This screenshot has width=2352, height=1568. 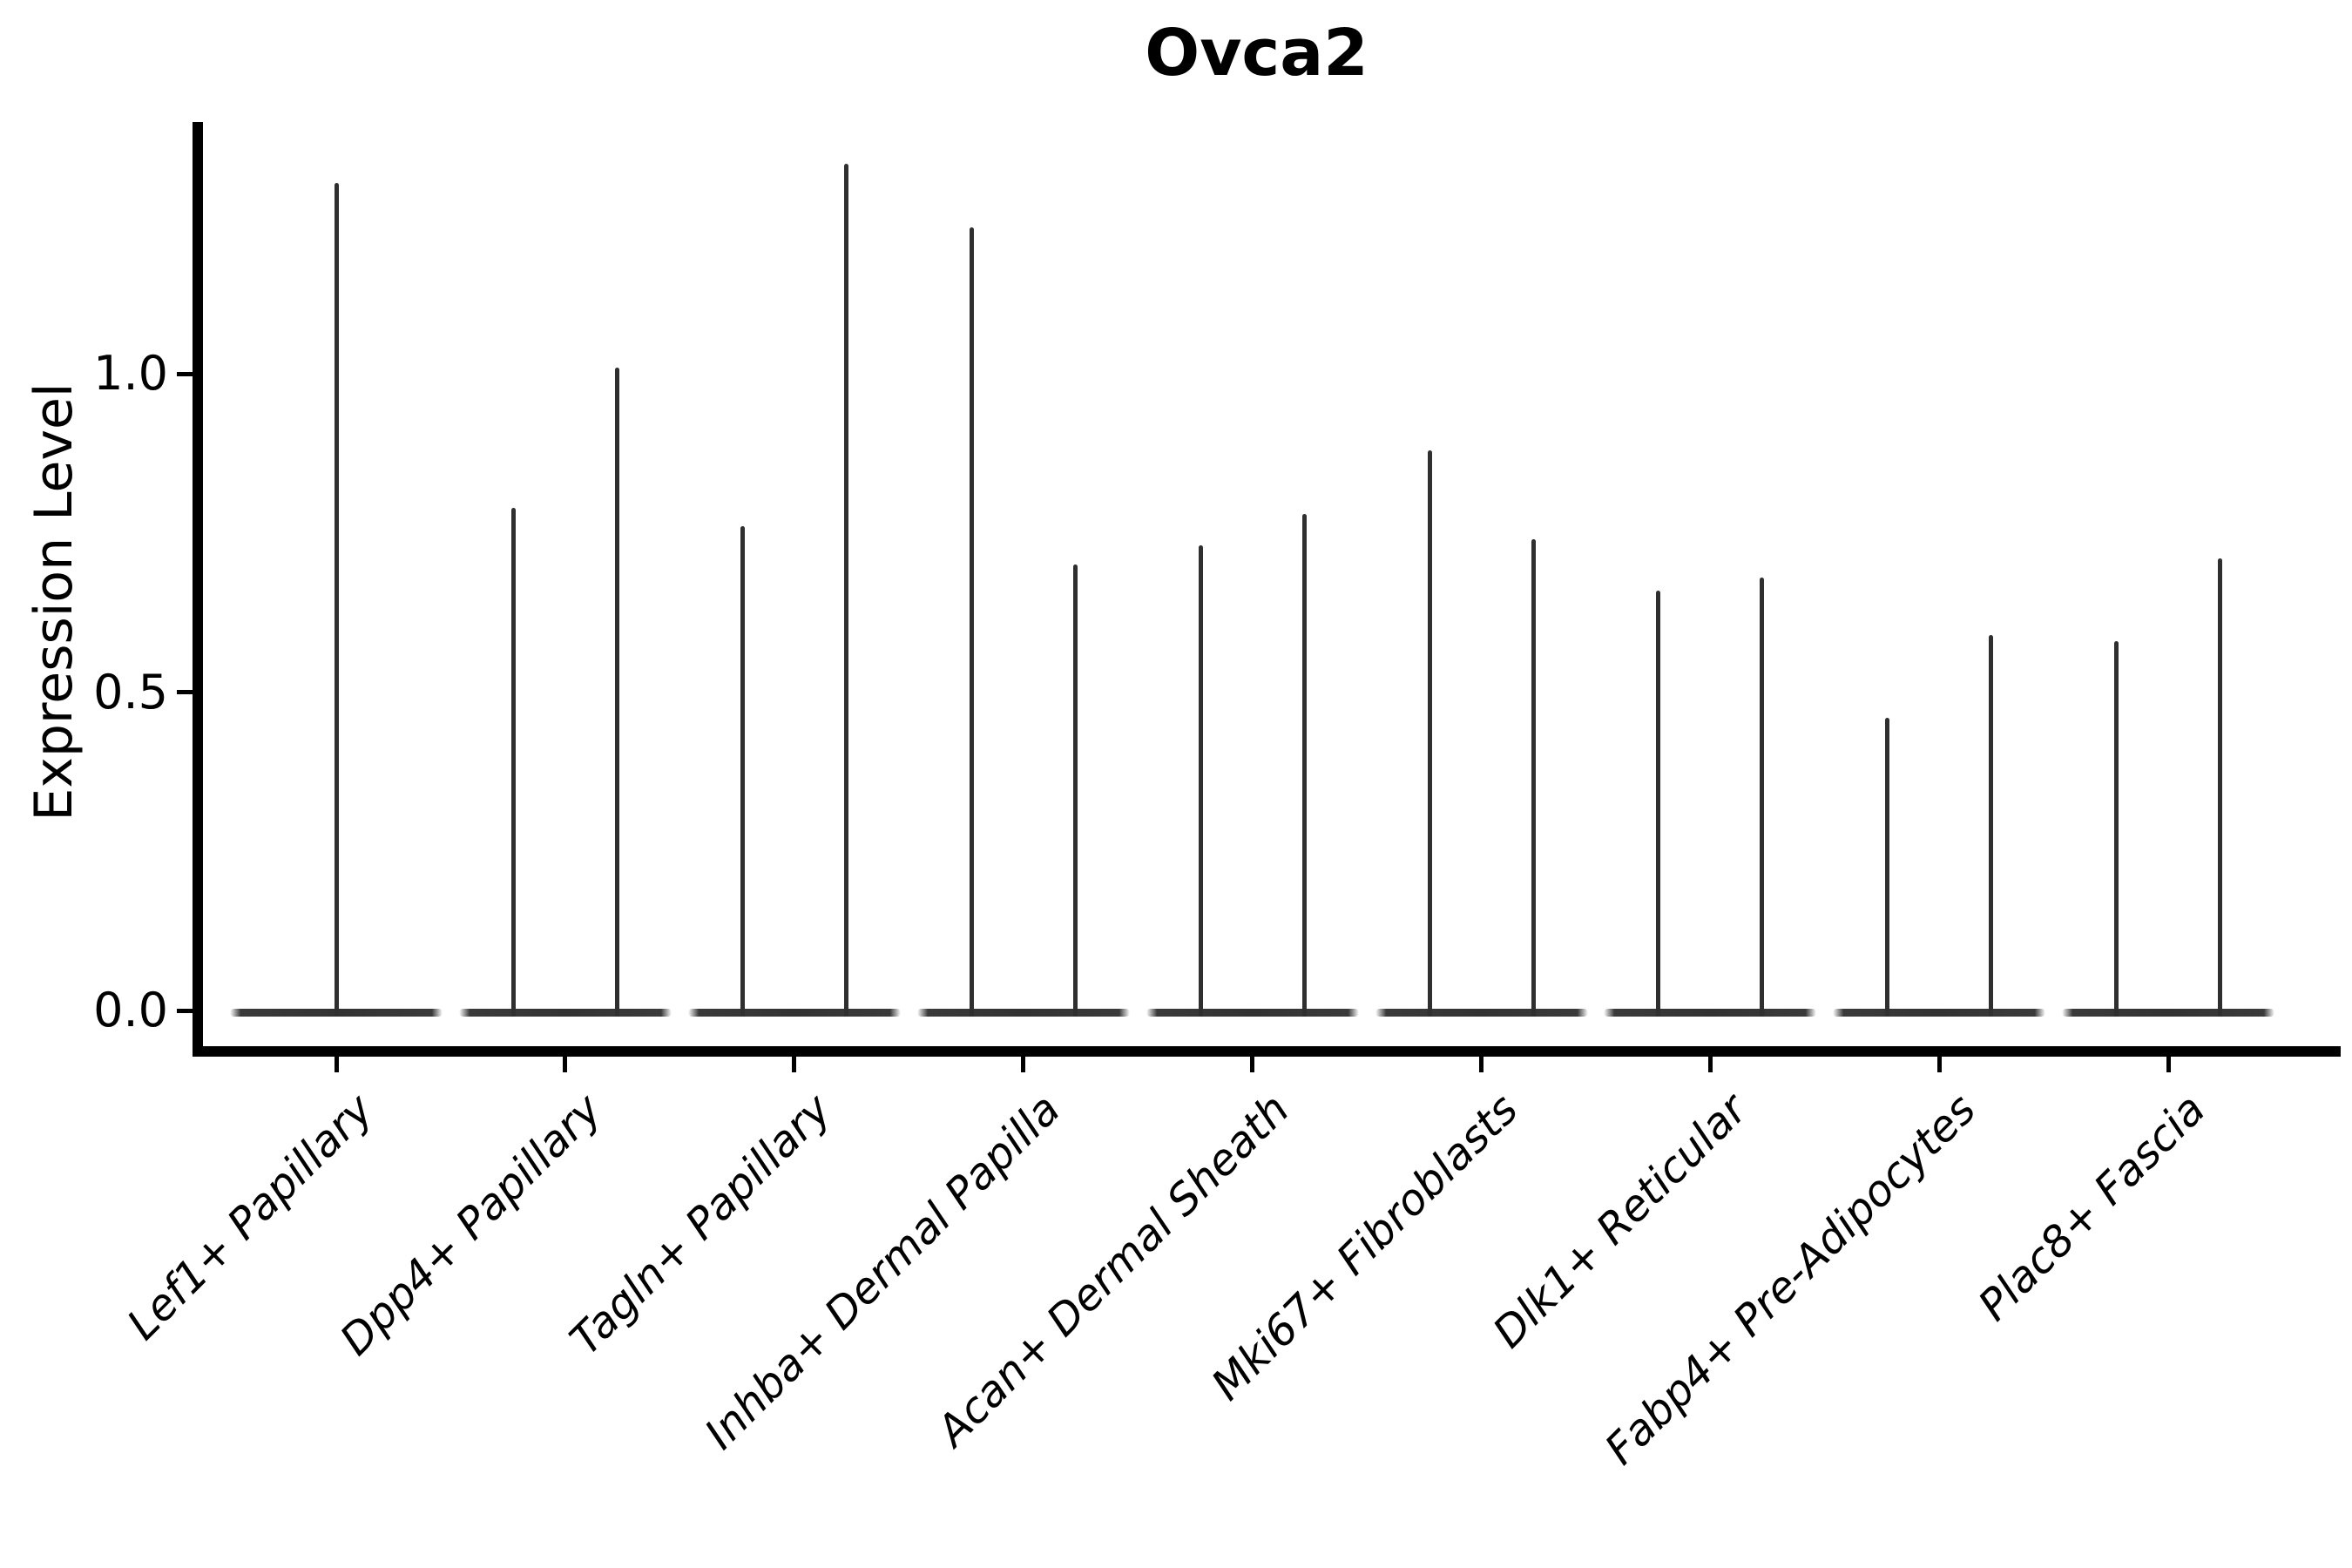 What do you see at coordinates (2092, 1207) in the screenshot?
I see `x-tick-label: Plac8+ Fascia` at bounding box center [2092, 1207].